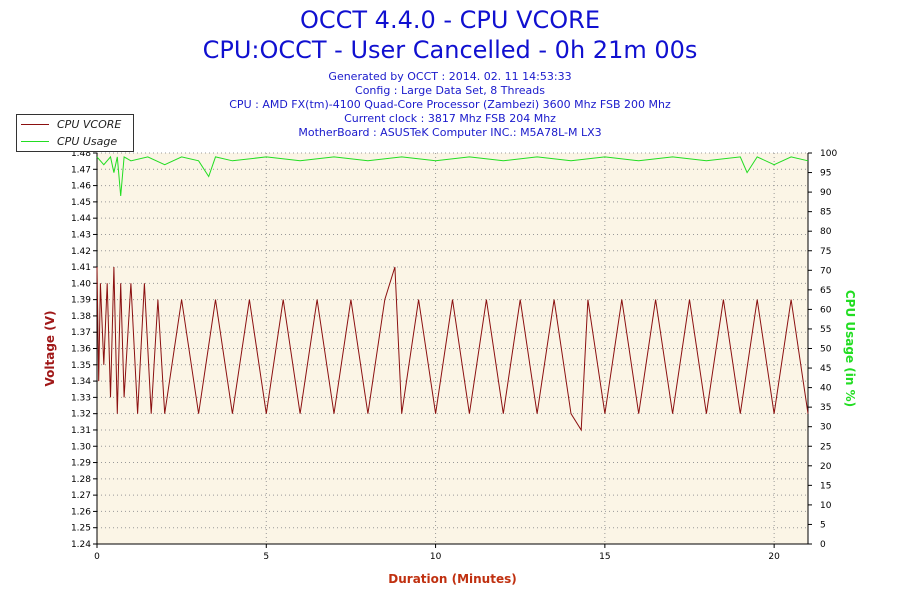 The height and width of the screenshot is (600, 900). I want to click on chart-subtitle: CPU:OCCT - User Cancelled - 0h 21m 00s, so click(450, 50).